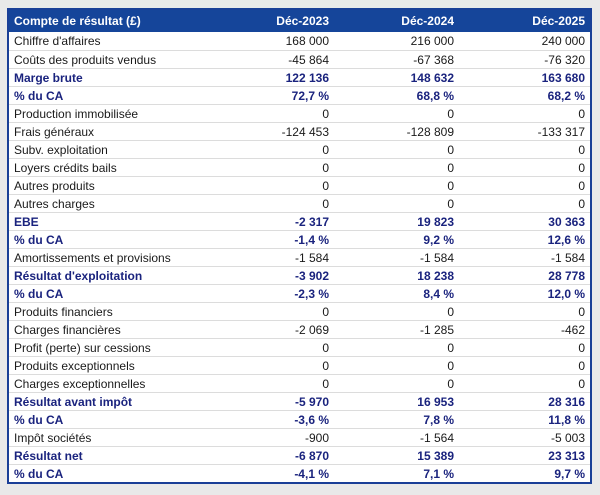 The width and height of the screenshot is (600, 495). I want to click on table-row: Production immobilisée 0 0 0, so click(299, 113).